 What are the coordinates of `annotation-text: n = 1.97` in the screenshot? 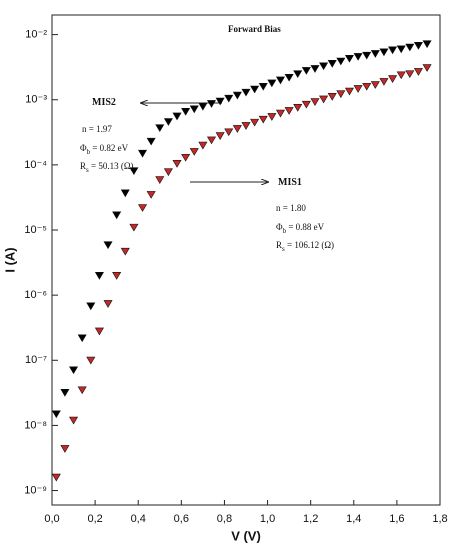 It's located at (97, 129).